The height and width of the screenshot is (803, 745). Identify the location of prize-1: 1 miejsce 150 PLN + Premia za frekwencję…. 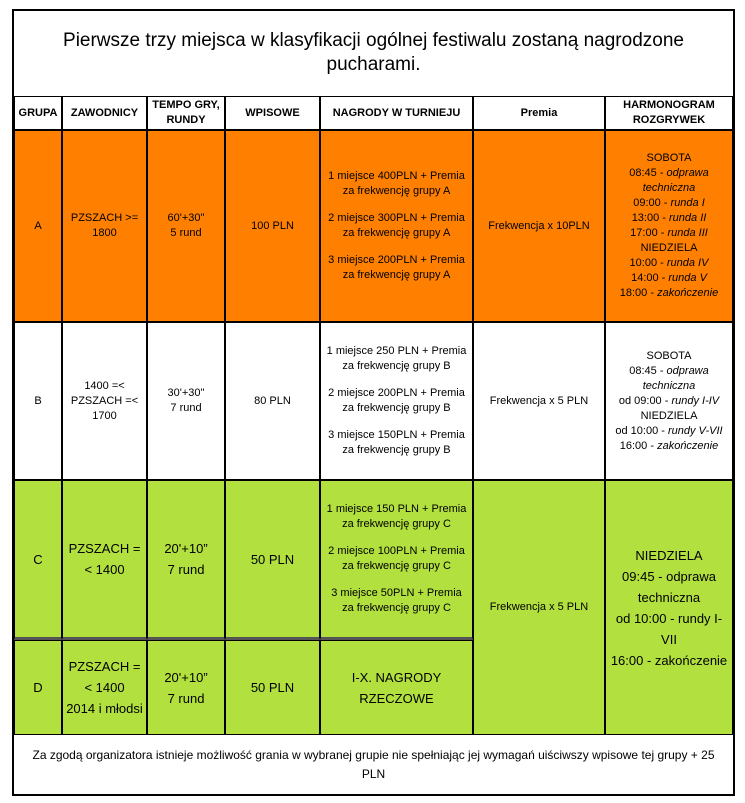
(396, 516).